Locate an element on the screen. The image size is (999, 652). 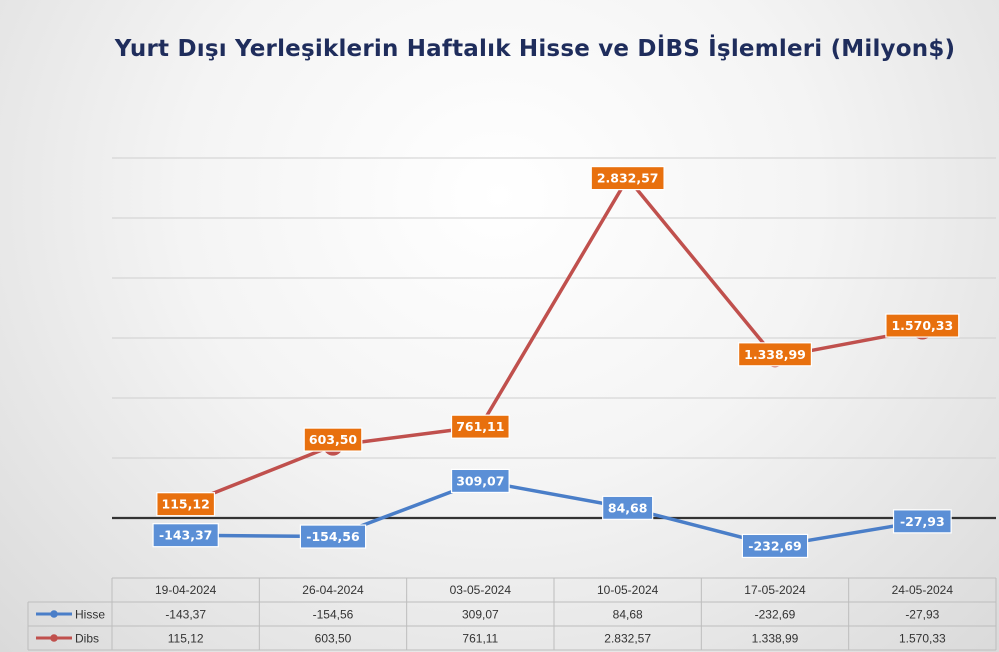
data-label: 1.338,99 is located at coordinates (774, 354).